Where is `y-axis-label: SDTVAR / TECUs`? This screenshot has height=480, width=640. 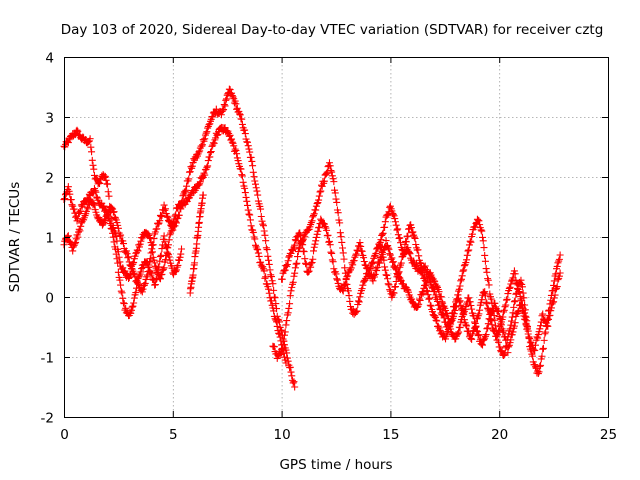
y-axis-label: SDTVAR / TECUs is located at coordinates (15, 237).